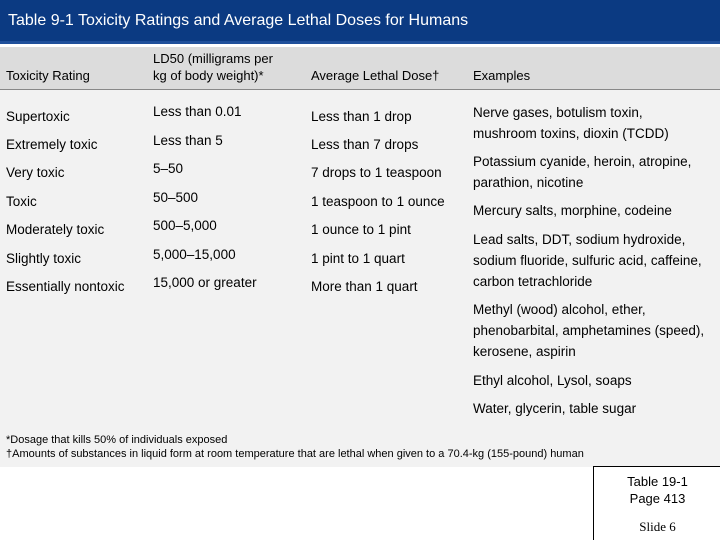  What do you see at coordinates (208, 75) in the screenshot?
I see `header-ld50-line2: kg of body weight)*` at bounding box center [208, 75].